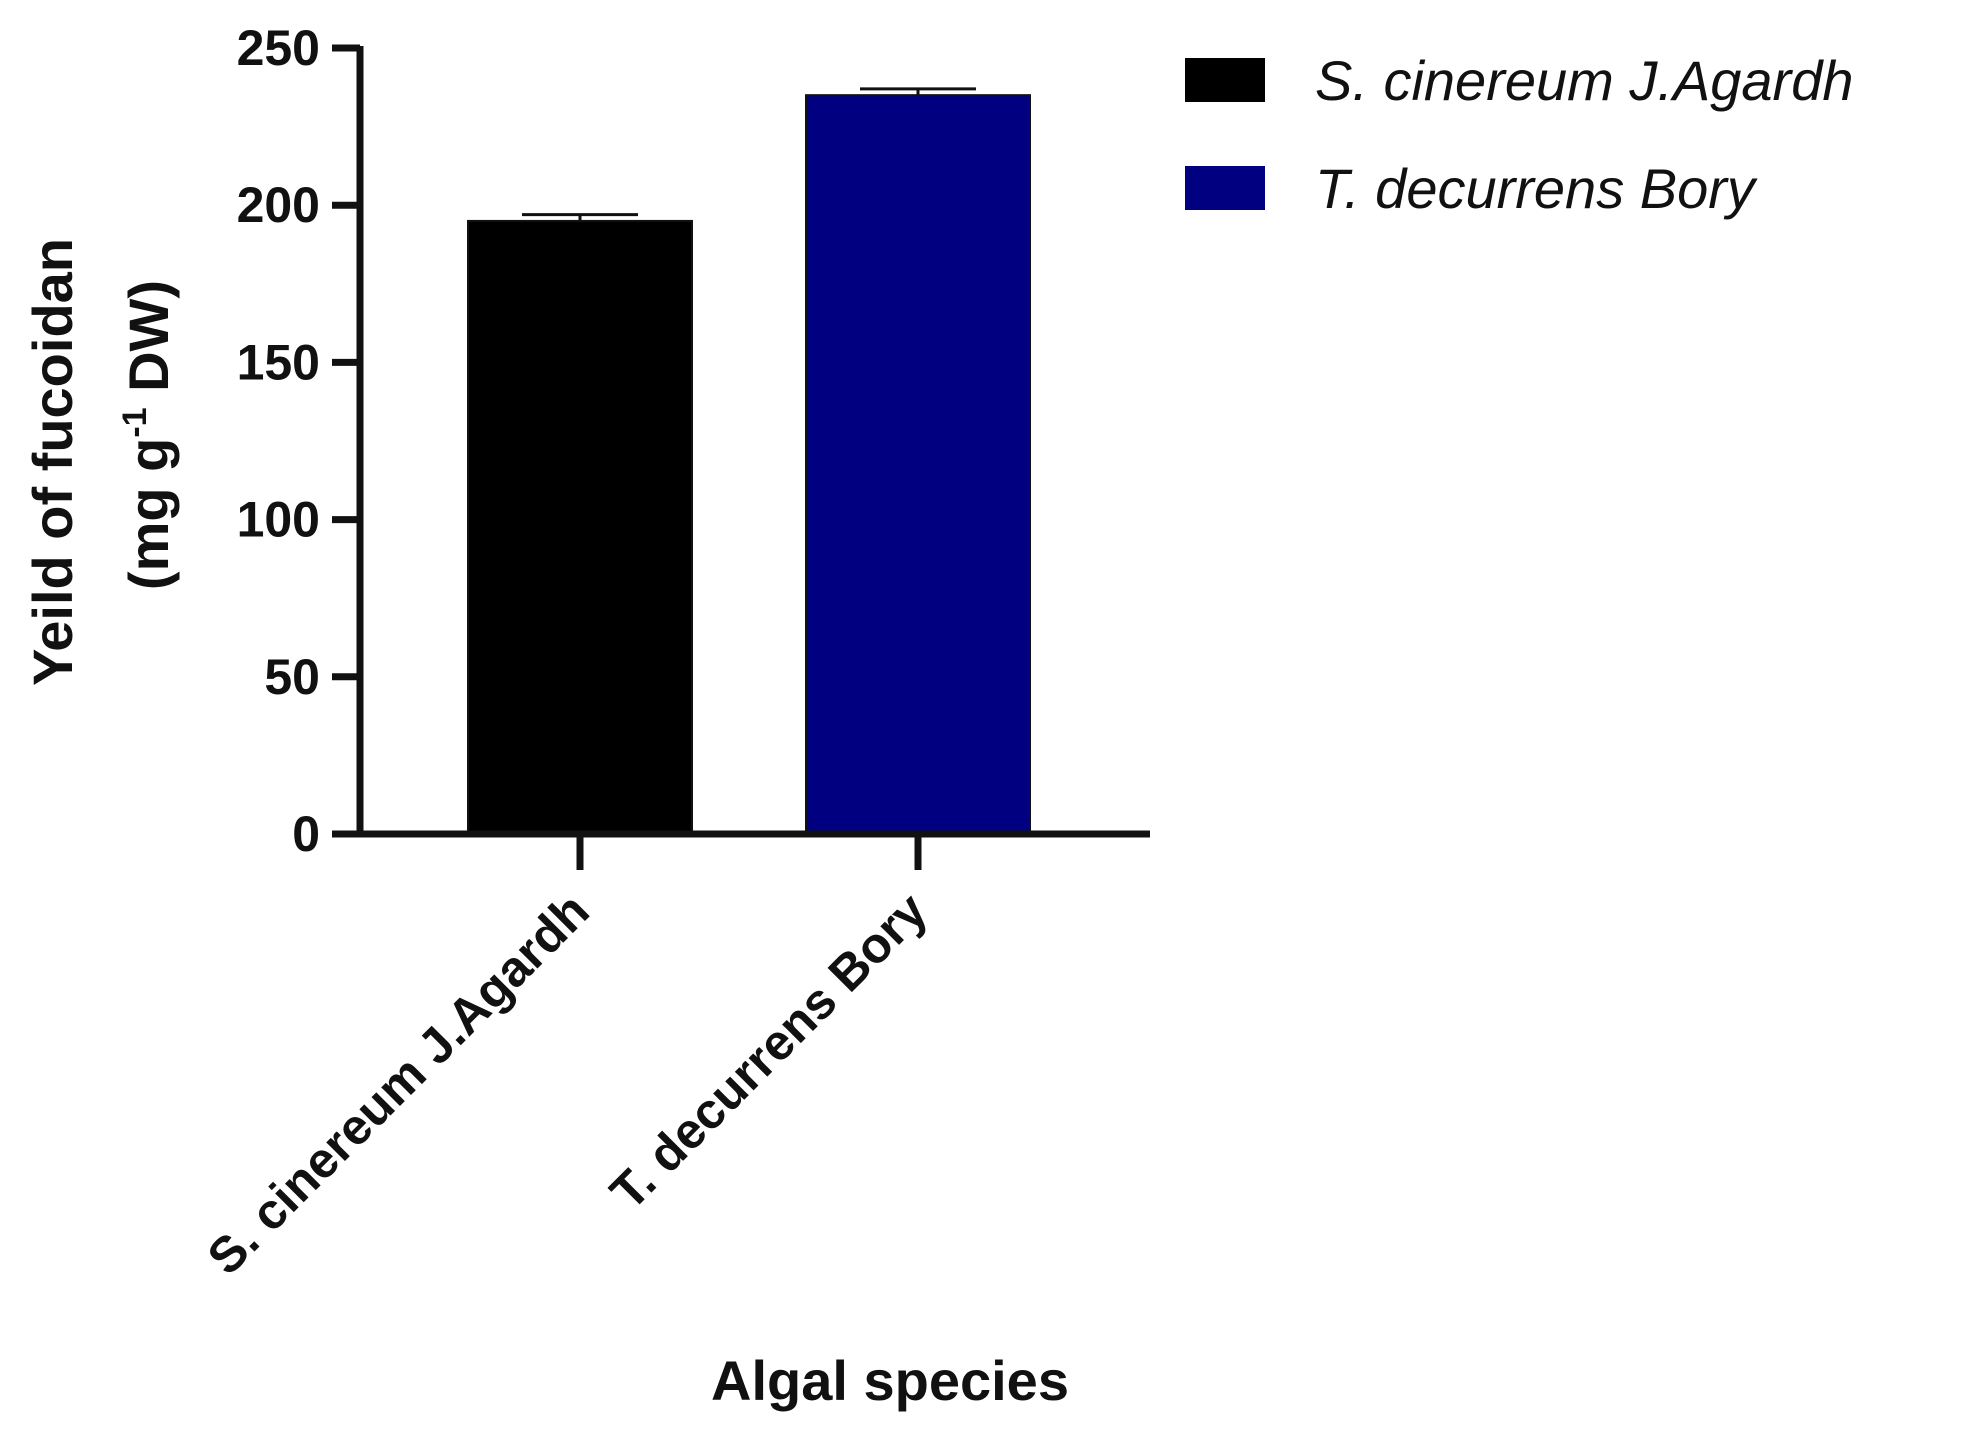 The width and height of the screenshot is (1963, 1449). Describe the element at coordinates (398, 1083) in the screenshot. I see `x-tick-label-s-cinereum-j-agardh: S. cinereum J.Agardh` at that location.